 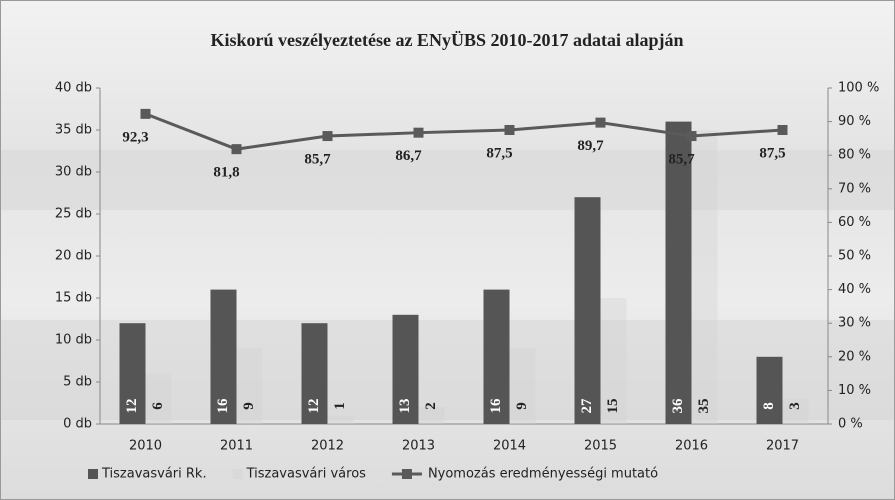 What do you see at coordinates (418, 446) in the screenshot?
I see `x-tick-label: 2013` at bounding box center [418, 446].